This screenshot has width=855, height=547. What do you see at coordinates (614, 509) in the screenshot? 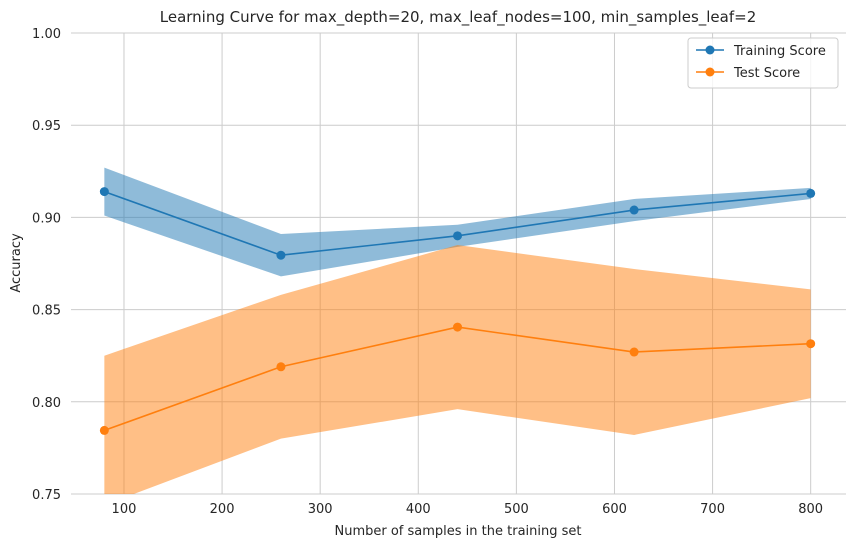
I see `x-tick-label: 600` at bounding box center [614, 509].